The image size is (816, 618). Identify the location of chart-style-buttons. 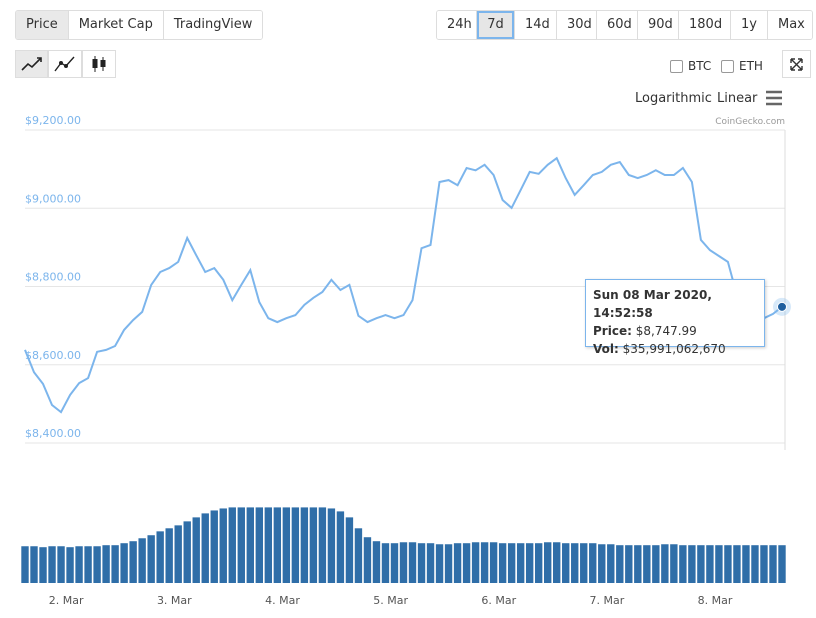
(65, 64).